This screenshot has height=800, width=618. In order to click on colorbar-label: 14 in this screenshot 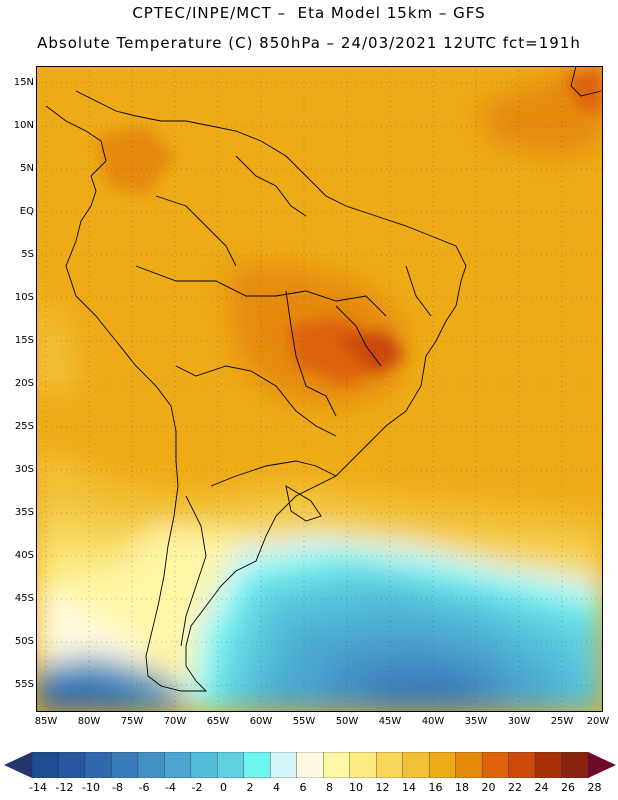, I will do `click(409, 787)`.